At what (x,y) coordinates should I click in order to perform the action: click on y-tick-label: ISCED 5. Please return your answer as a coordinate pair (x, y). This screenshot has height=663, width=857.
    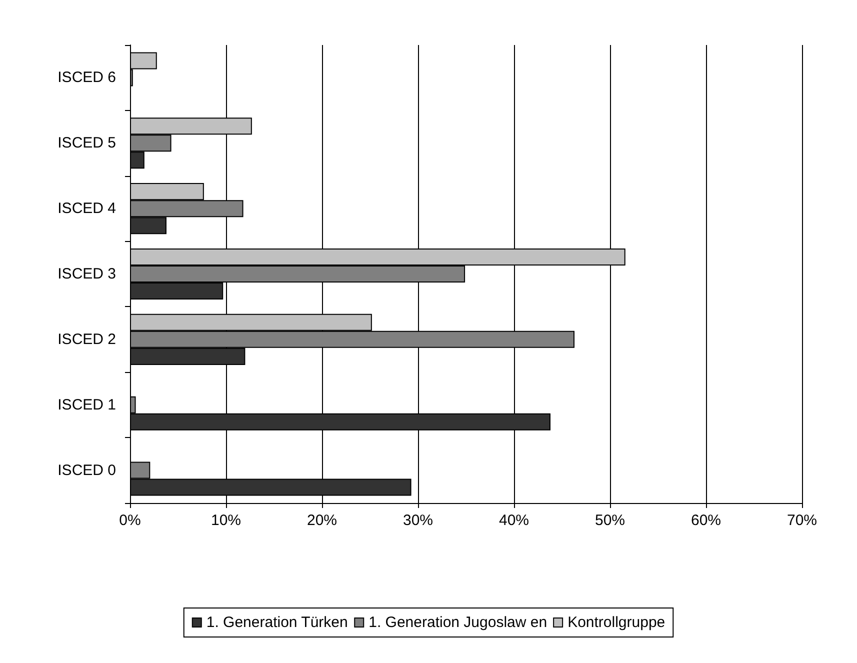
    Looking at the image, I should click on (87, 143).